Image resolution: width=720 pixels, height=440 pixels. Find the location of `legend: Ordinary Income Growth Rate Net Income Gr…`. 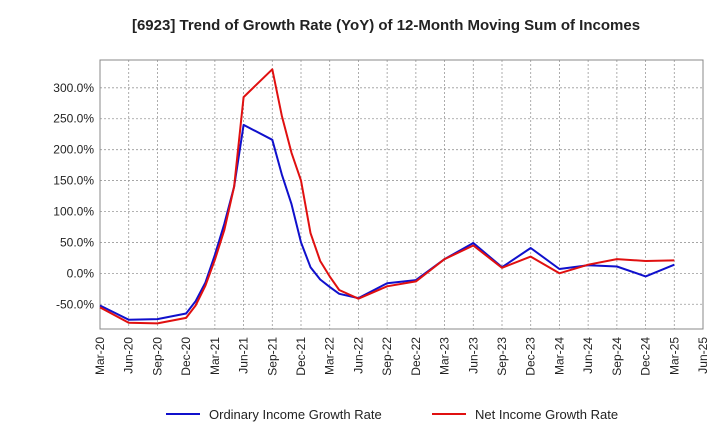

legend: Ordinary Income Growth Rate Net Income Gr… is located at coordinates (392, 414).